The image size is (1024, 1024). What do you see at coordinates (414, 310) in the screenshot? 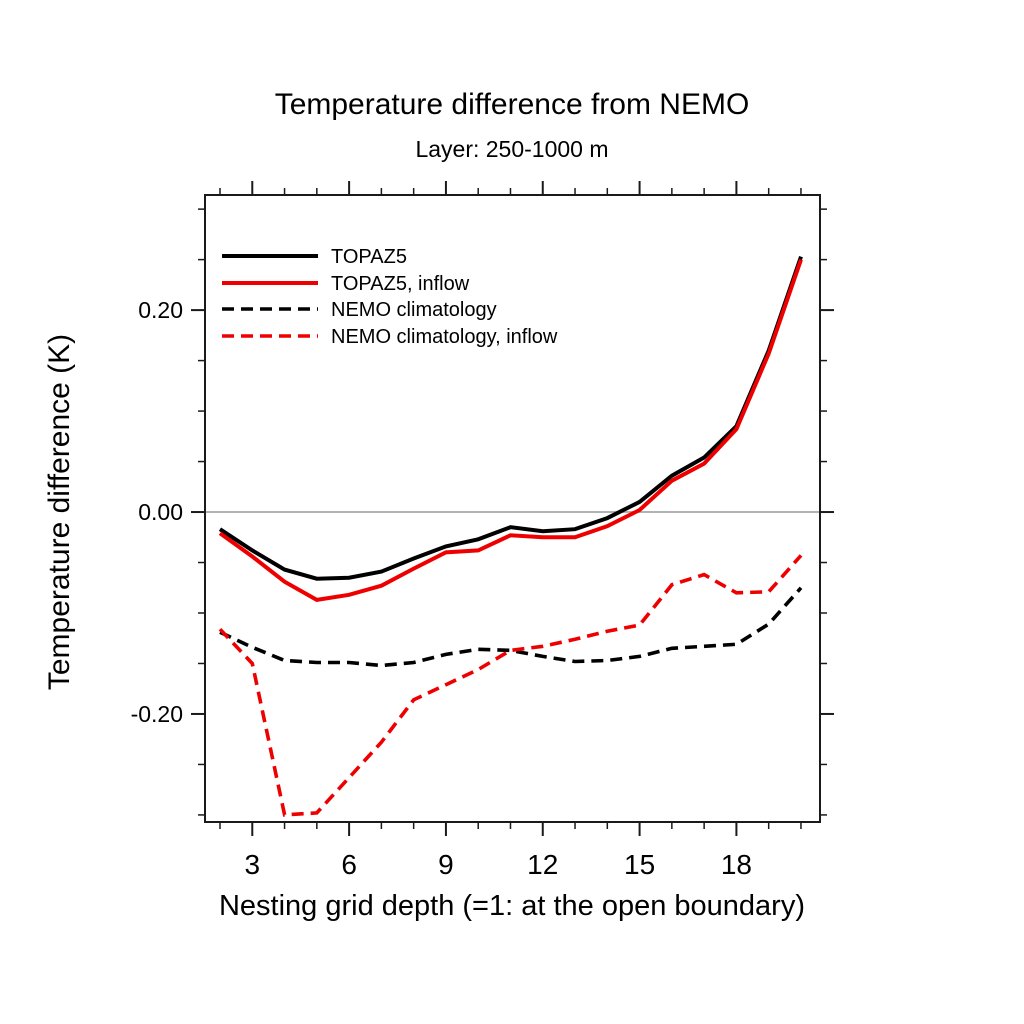
I see `legend-label-2: NEMO climatology` at bounding box center [414, 310].